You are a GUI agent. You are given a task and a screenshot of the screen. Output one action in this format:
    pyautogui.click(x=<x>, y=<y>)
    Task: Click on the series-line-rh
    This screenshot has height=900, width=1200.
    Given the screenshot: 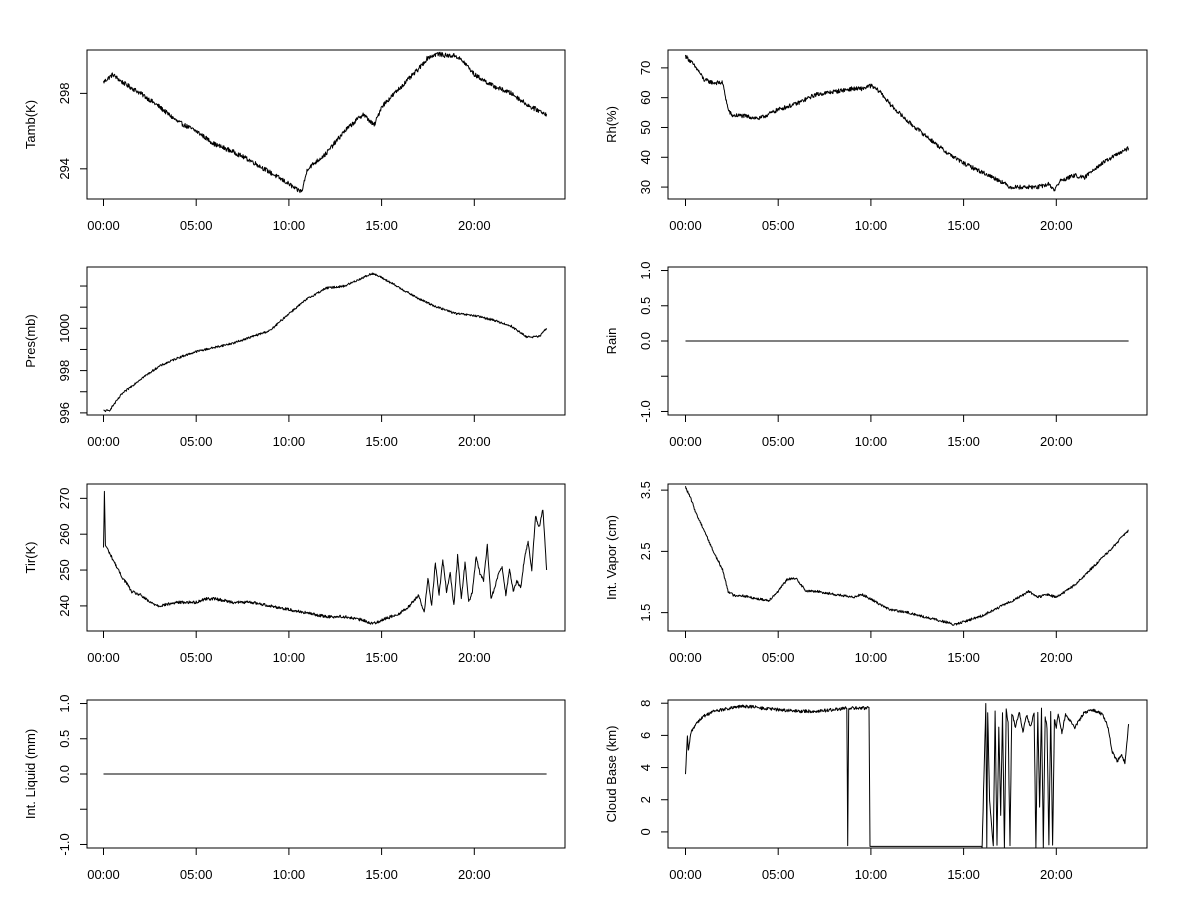 What is the action you would take?
    pyautogui.click(x=907, y=123)
    